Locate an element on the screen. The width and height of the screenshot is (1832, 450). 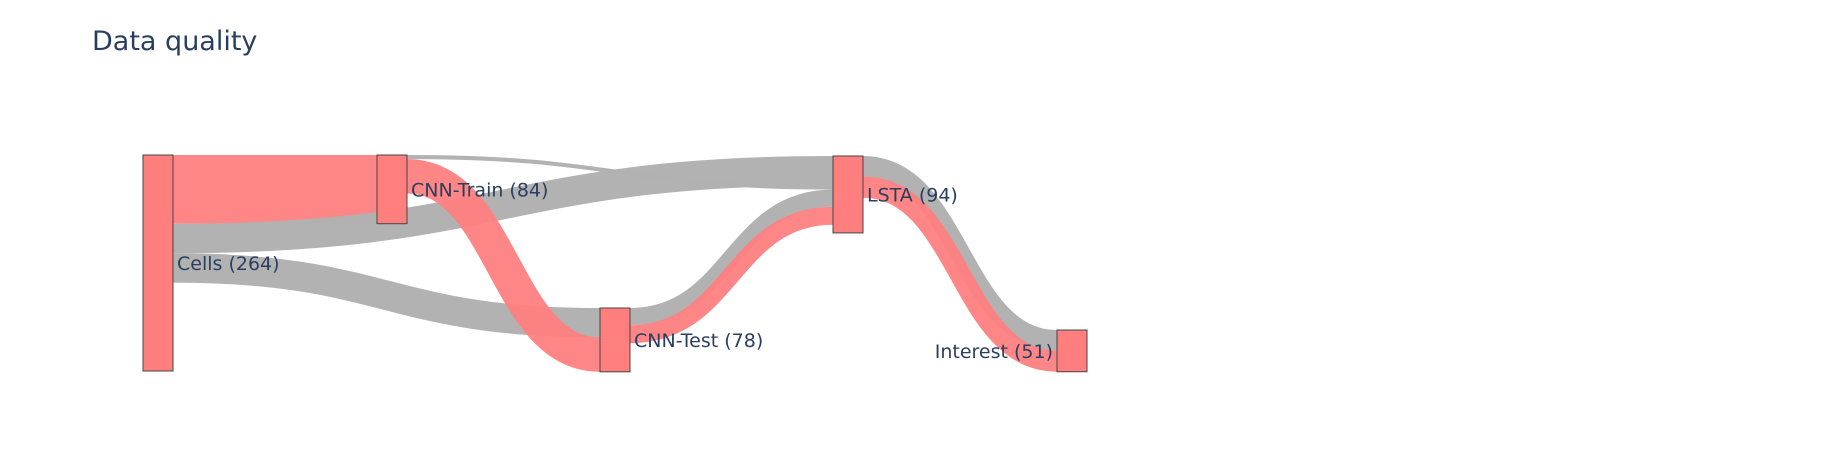
node-label-interest: Interest (51) is located at coordinates (994, 352).